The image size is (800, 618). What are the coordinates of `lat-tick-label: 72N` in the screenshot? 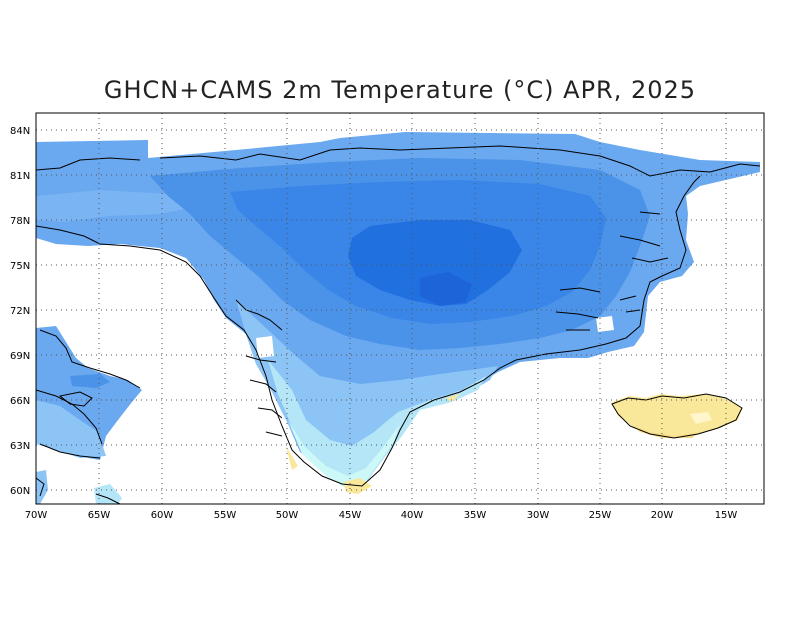 It's located at (20, 311).